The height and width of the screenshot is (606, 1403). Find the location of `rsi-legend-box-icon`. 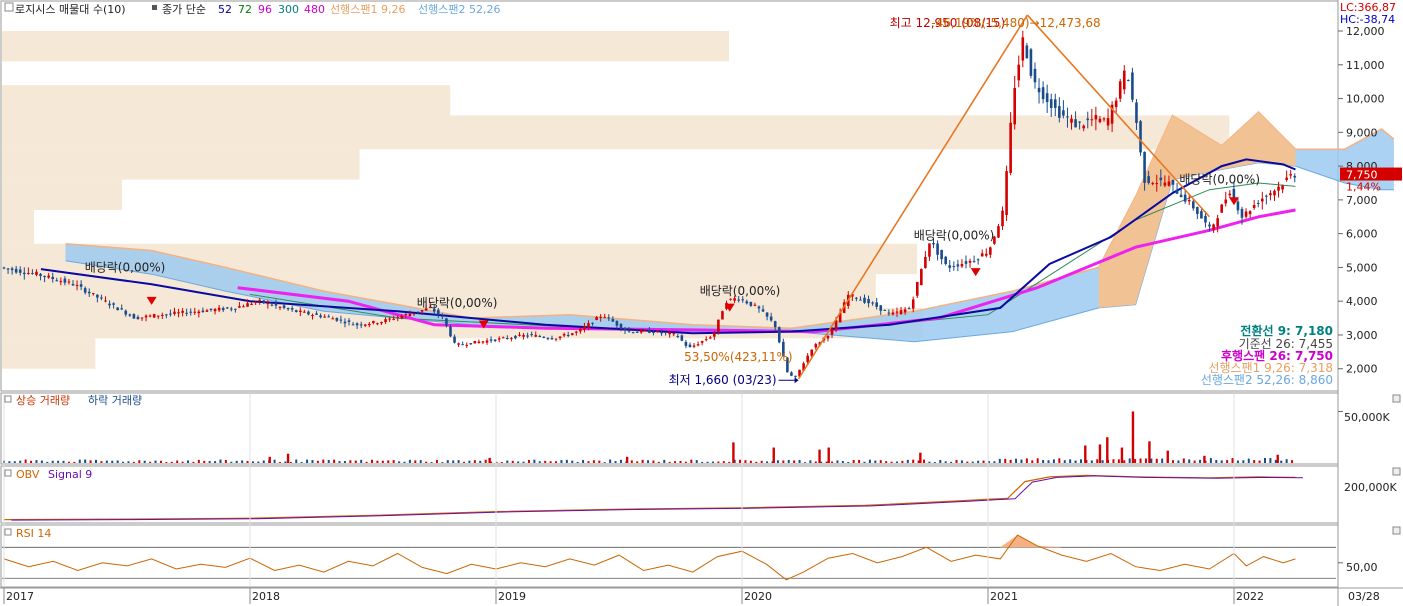

rsi-legend-box-icon is located at coordinates (8, 532).